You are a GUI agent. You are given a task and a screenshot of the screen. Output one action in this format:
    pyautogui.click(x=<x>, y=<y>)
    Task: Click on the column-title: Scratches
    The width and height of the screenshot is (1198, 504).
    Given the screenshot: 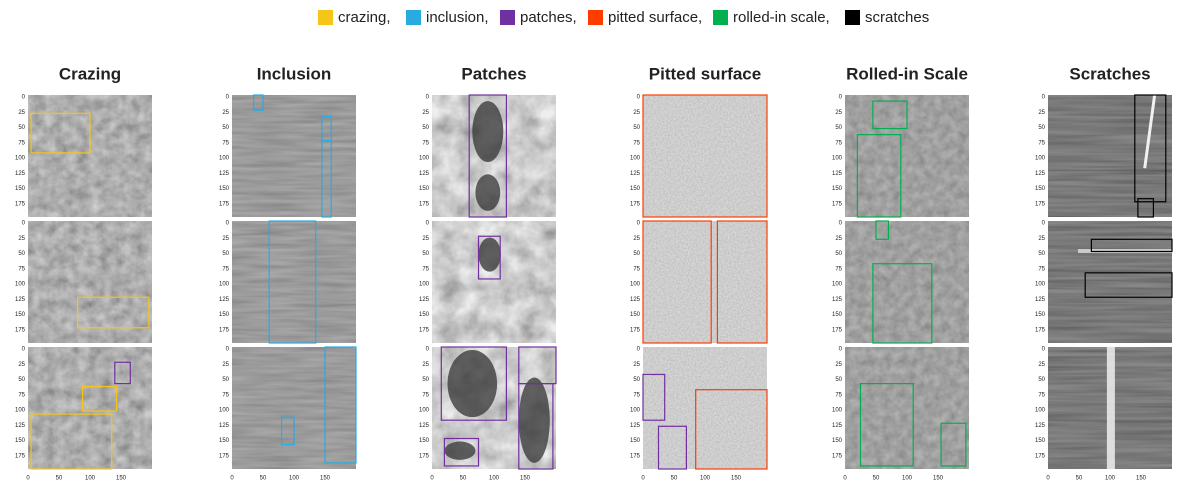 What is the action you would take?
    pyautogui.click(x=1109, y=73)
    